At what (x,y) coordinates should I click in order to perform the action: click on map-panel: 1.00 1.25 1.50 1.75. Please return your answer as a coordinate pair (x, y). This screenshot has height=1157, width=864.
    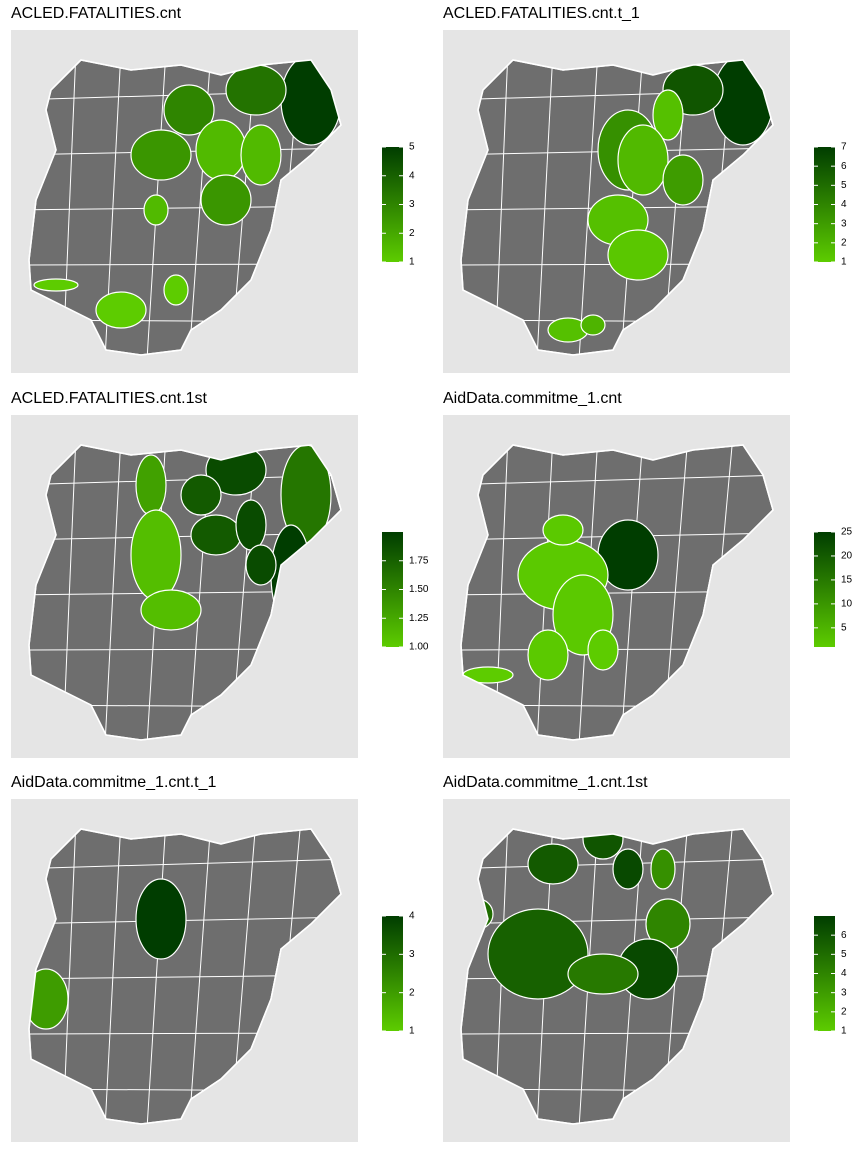
    Looking at the image, I should click on (220, 586).